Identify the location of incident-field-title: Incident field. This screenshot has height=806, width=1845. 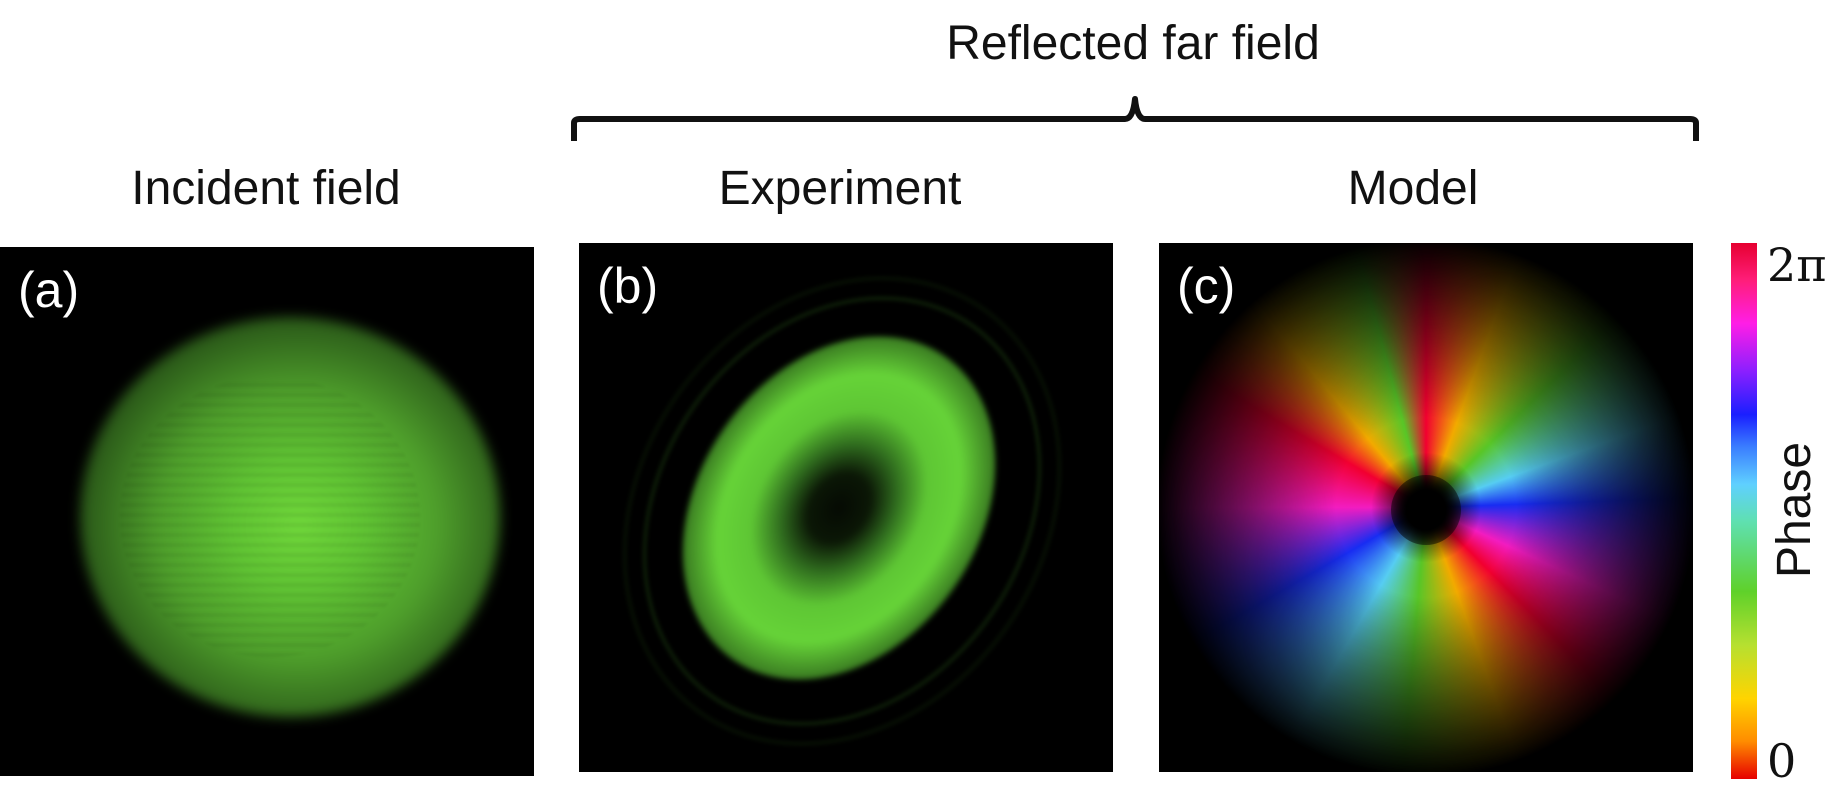
(266, 188).